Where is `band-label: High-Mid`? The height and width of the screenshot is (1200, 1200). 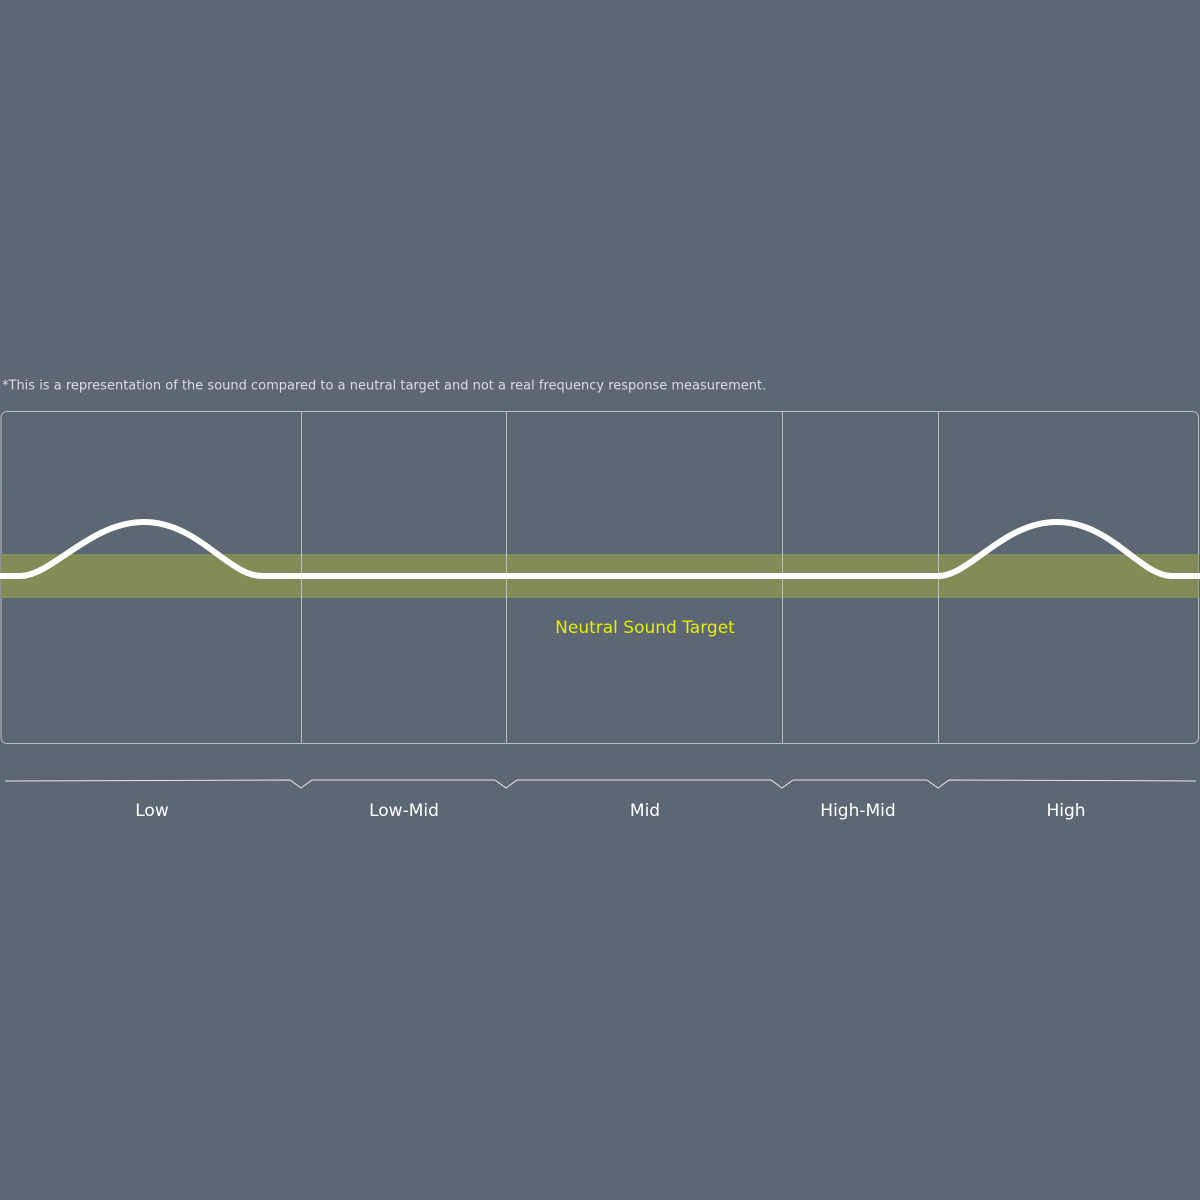
band-label: High-Mid is located at coordinates (857, 811).